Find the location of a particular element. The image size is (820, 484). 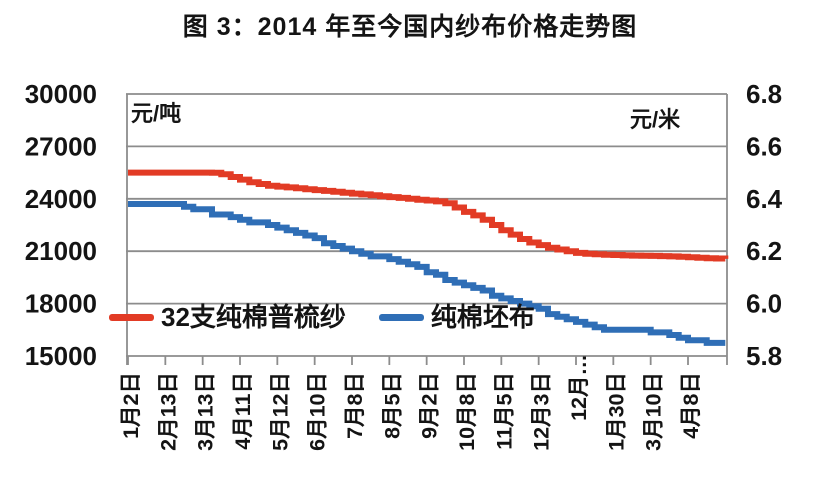

left-axis-unit-label: 元/吨 is located at coordinates (156, 113).